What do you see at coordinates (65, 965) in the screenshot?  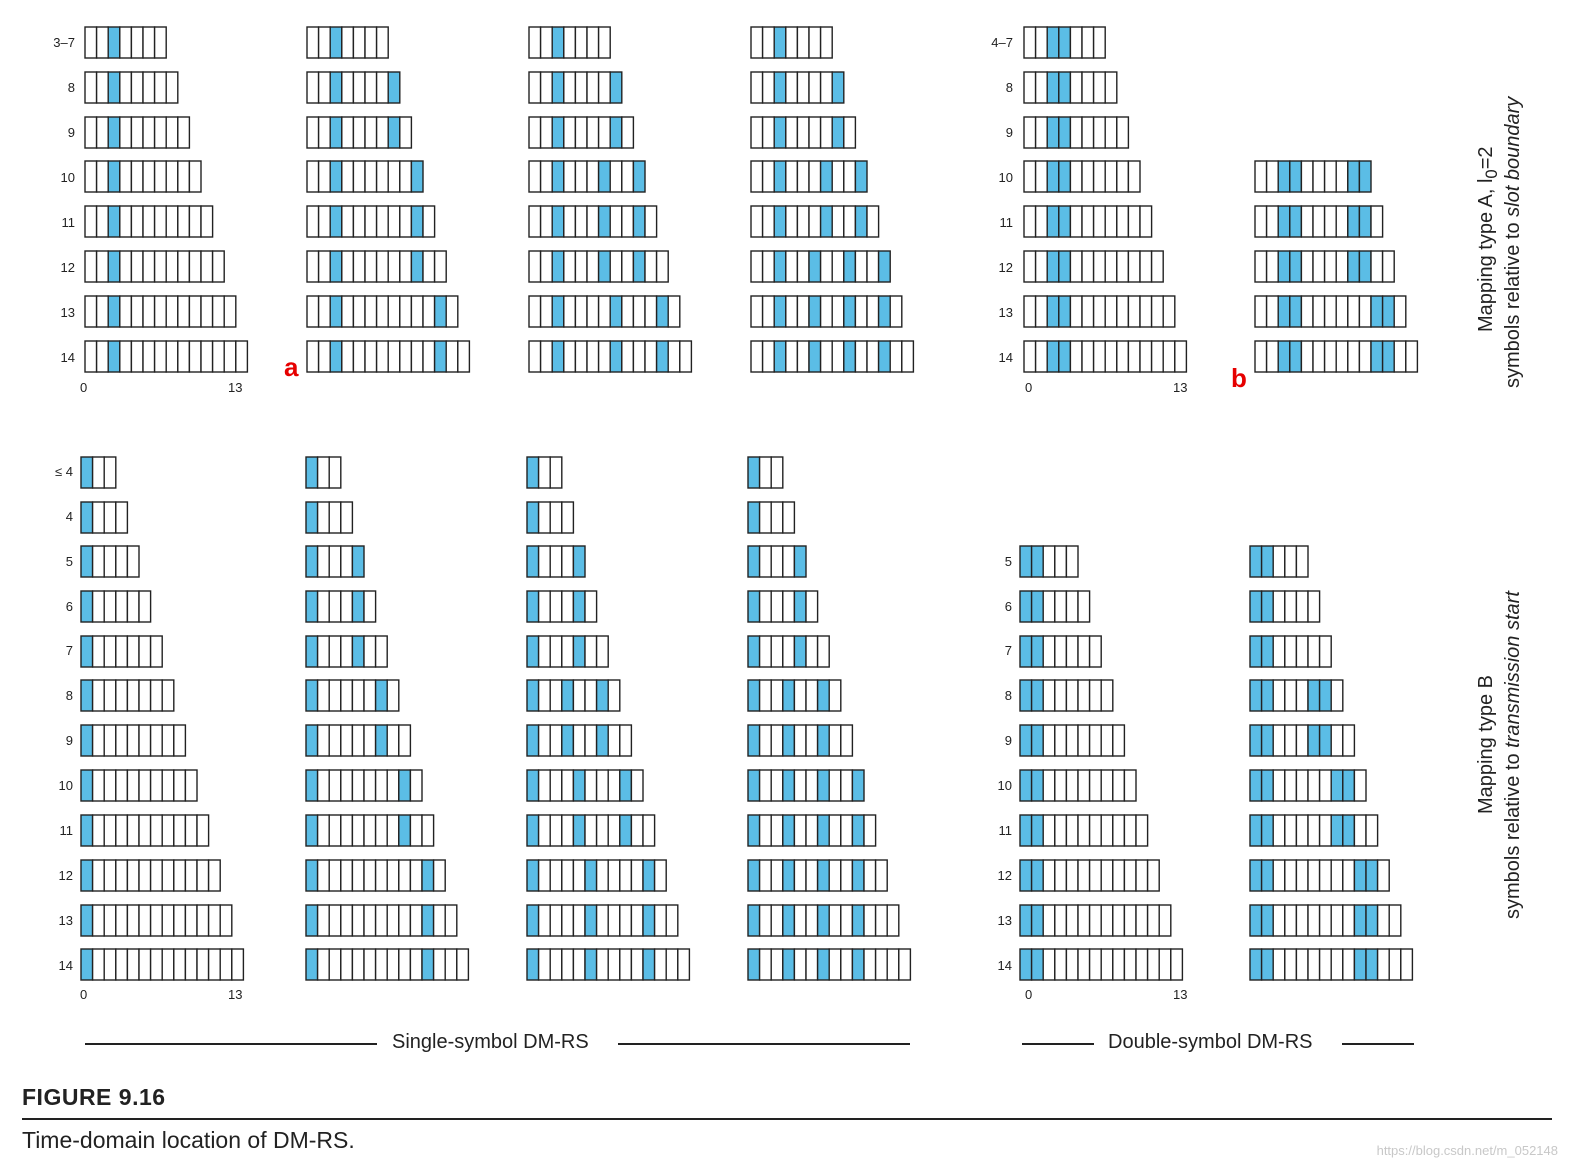 I see `row-label: 14` at bounding box center [65, 965].